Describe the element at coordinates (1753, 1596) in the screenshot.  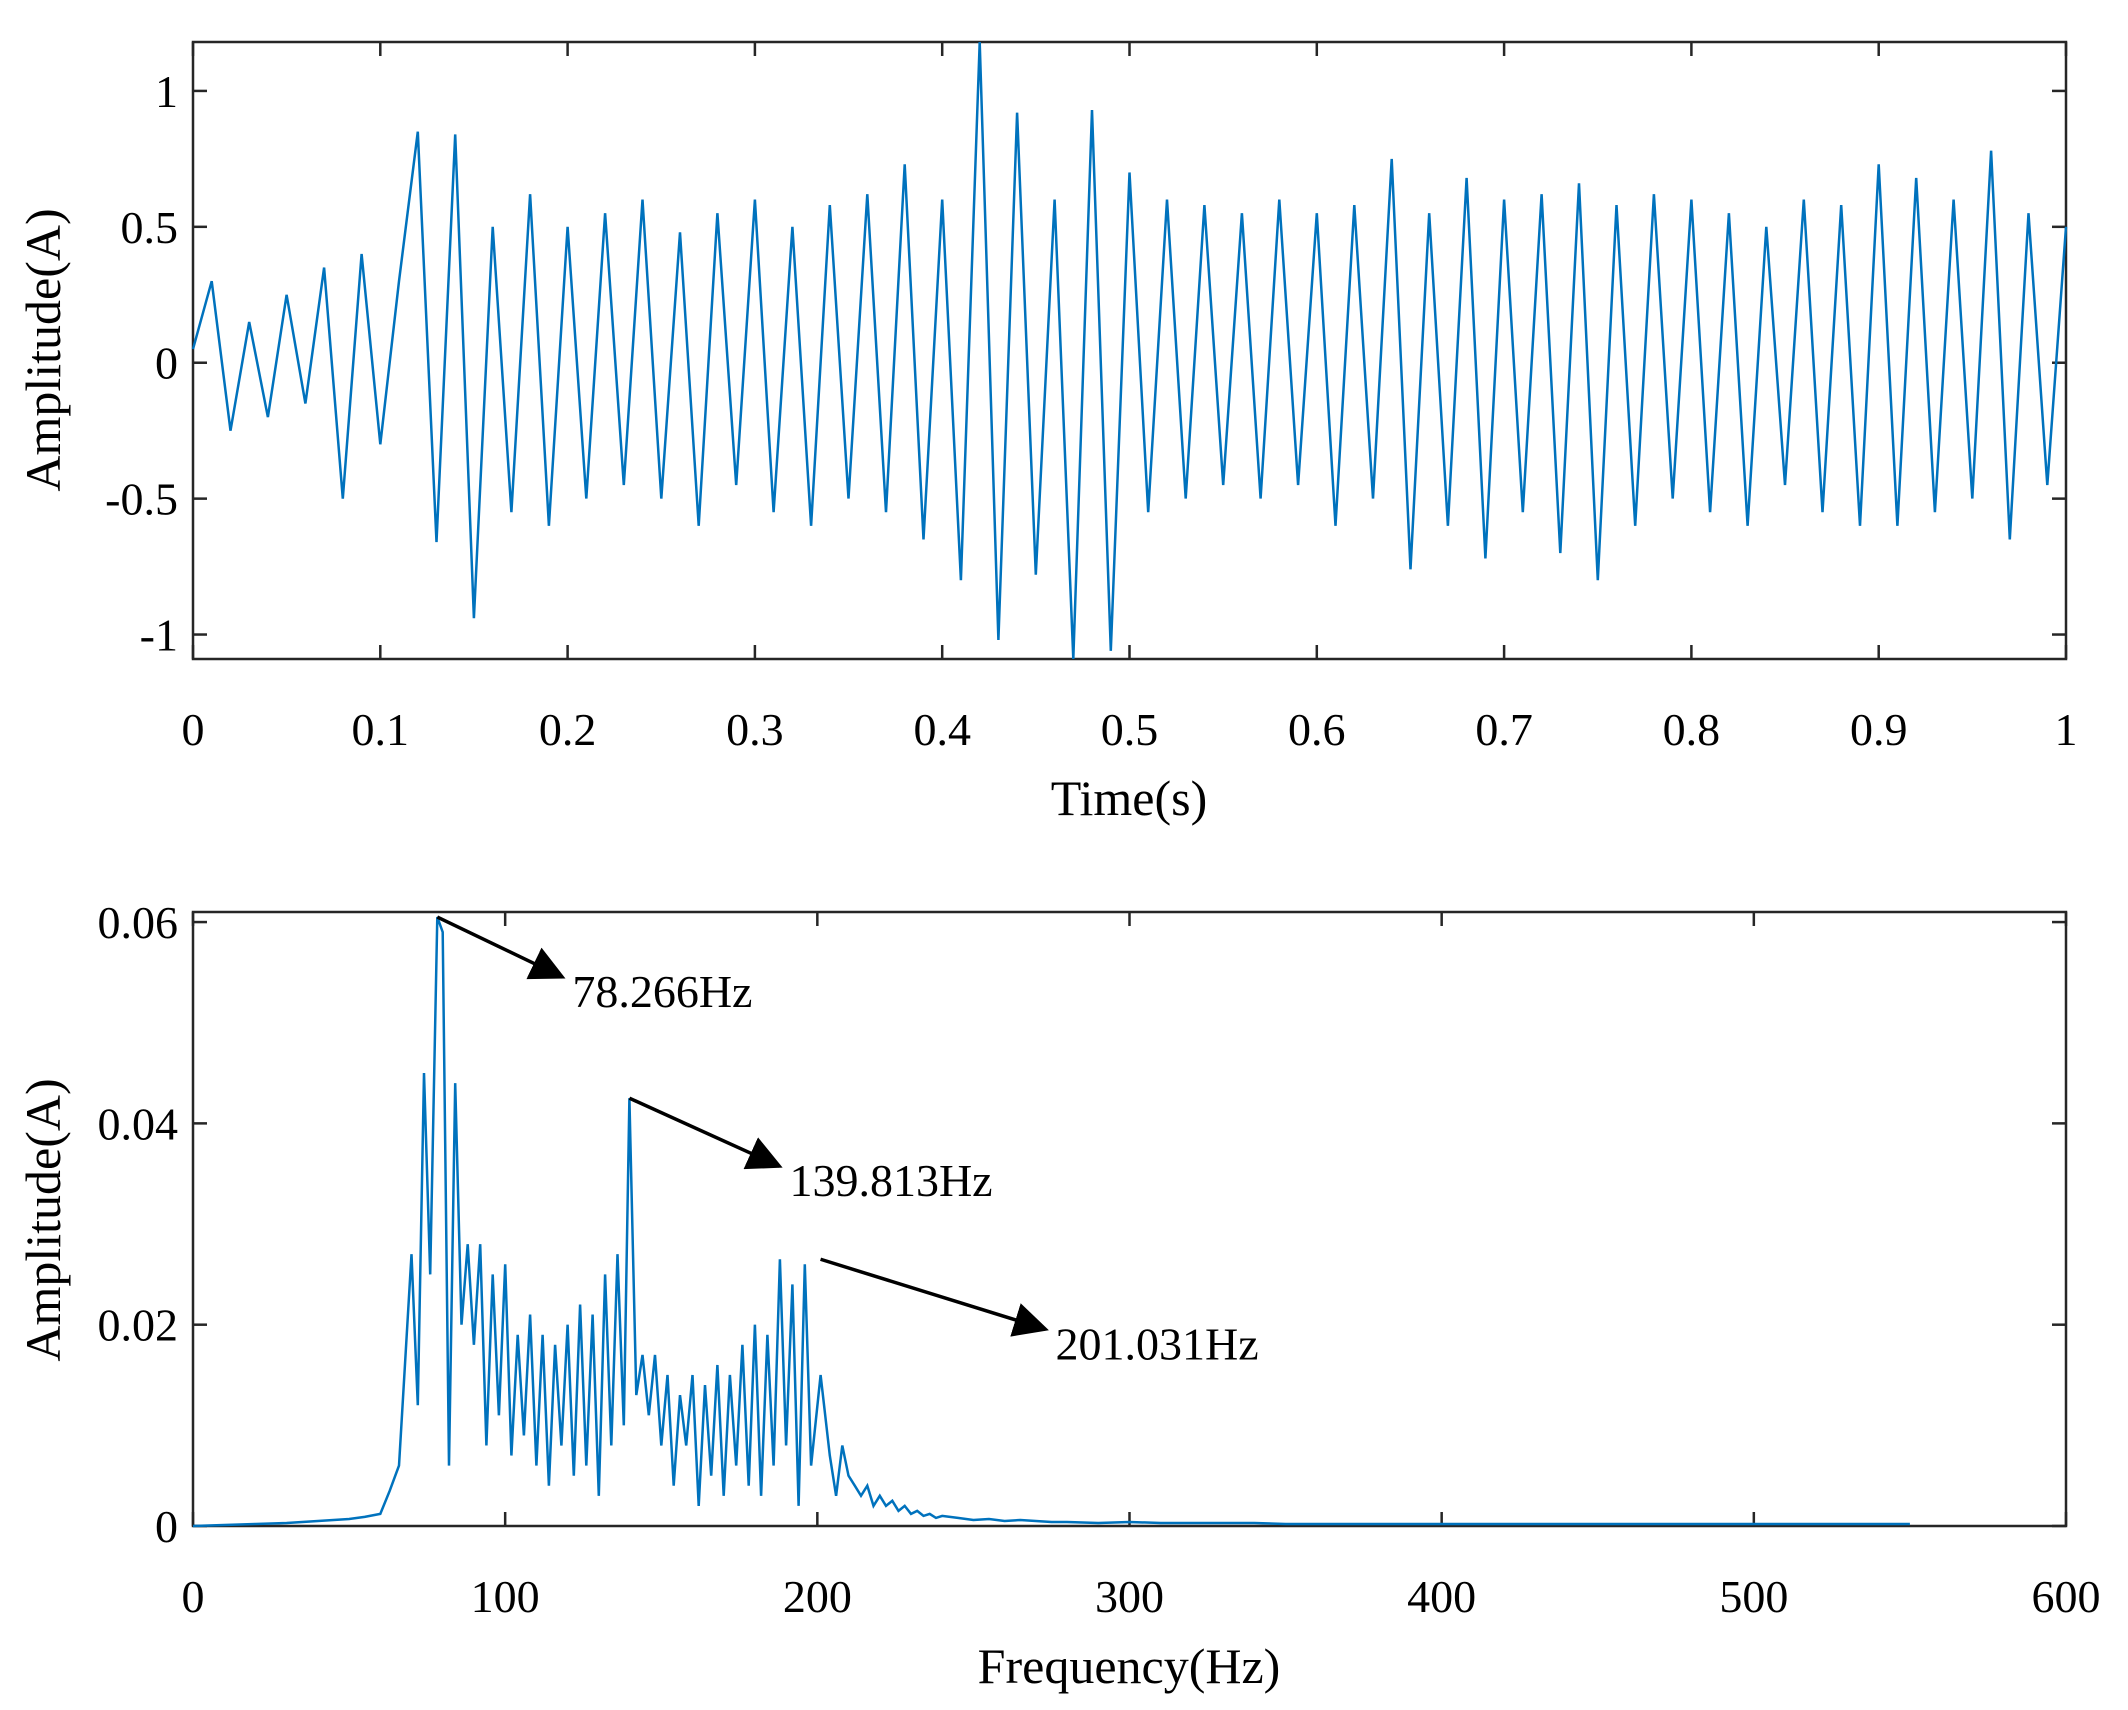
I see `x-tick-label: 500` at that location.